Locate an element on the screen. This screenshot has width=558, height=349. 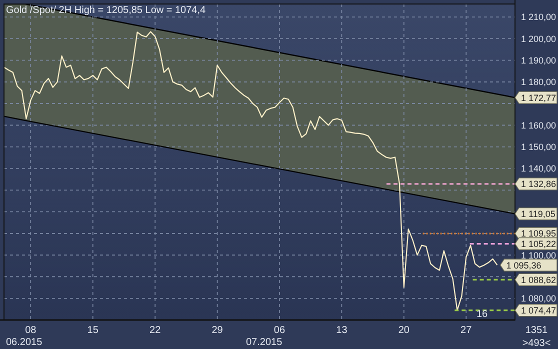
y-tick-label: 1 140,00 is located at coordinates (538, 169).